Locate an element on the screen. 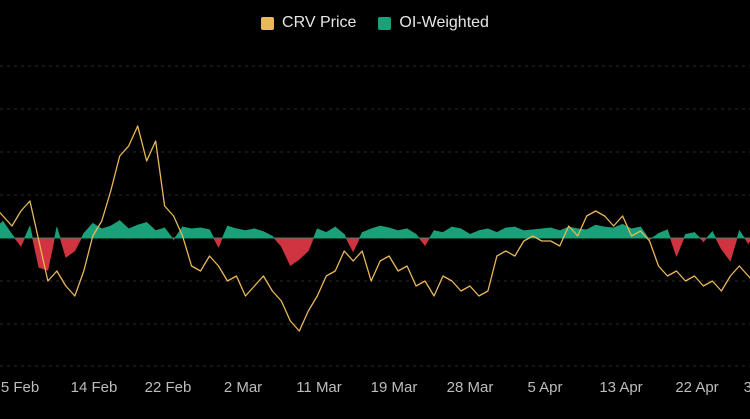  oi-weighted-area is located at coordinates (375, 246).